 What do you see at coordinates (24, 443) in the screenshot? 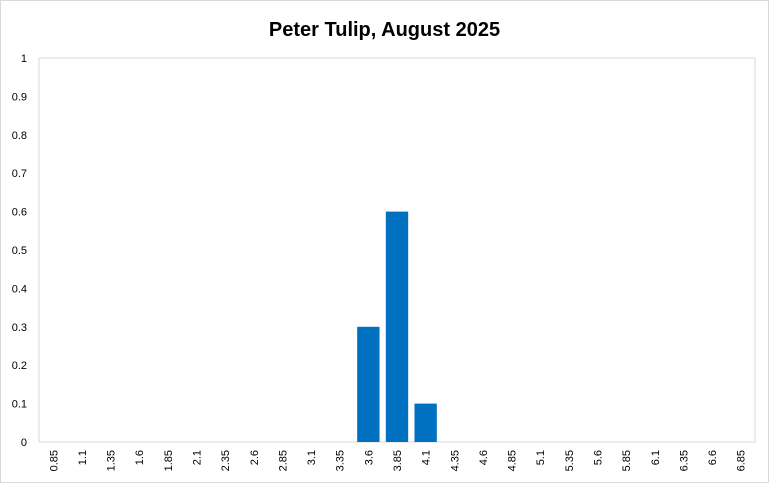
I see `y-tick-label: 0` at bounding box center [24, 443].